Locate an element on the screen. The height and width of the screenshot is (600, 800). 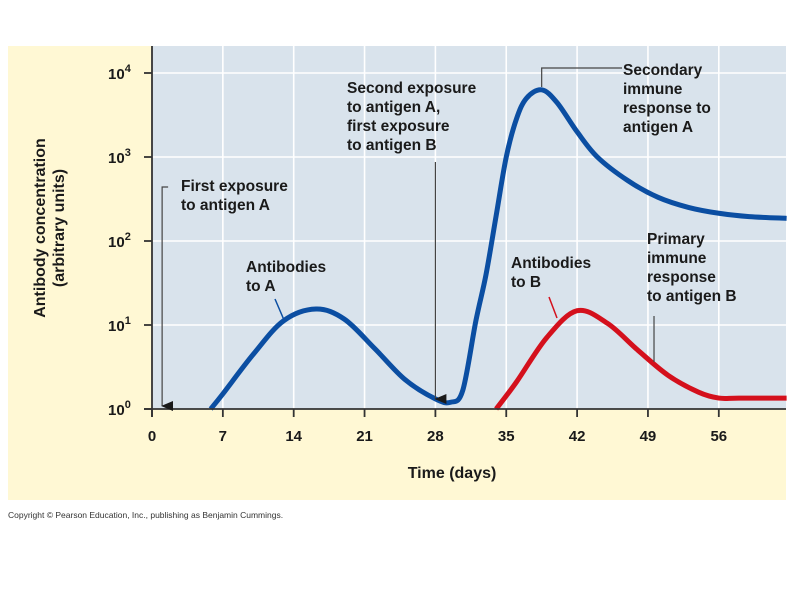
secondary-response-leader is located at coordinates (581, 77).